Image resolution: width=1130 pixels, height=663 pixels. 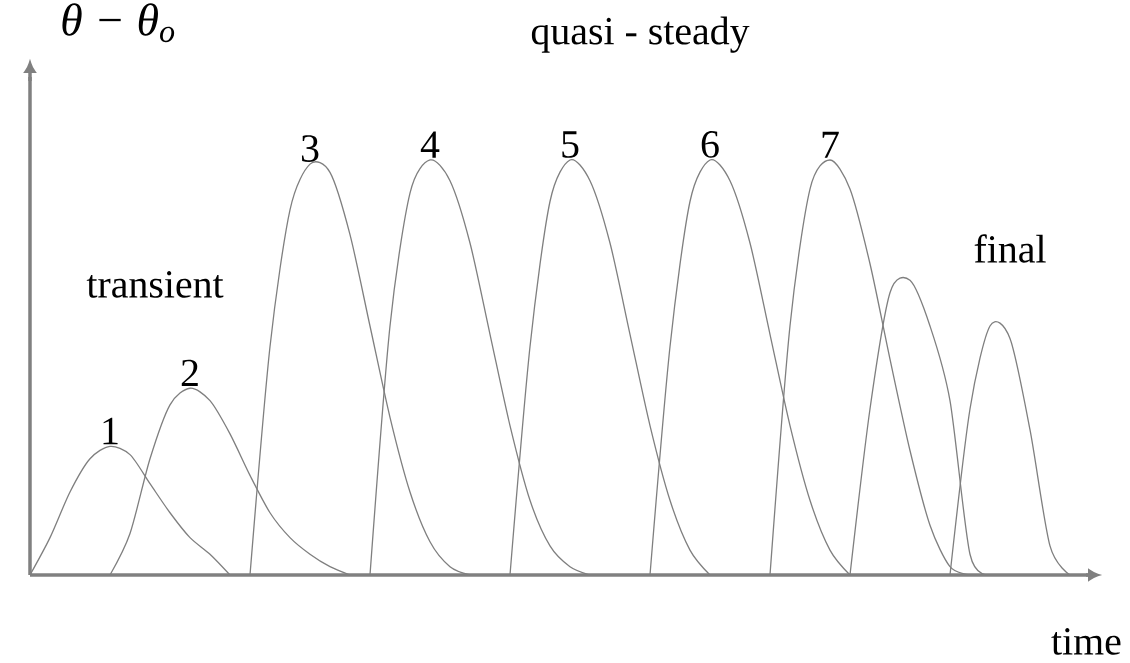 What do you see at coordinates (1010, 248) in the screenshot?
I see `annotation: final` at bounding box center [1010, 248].